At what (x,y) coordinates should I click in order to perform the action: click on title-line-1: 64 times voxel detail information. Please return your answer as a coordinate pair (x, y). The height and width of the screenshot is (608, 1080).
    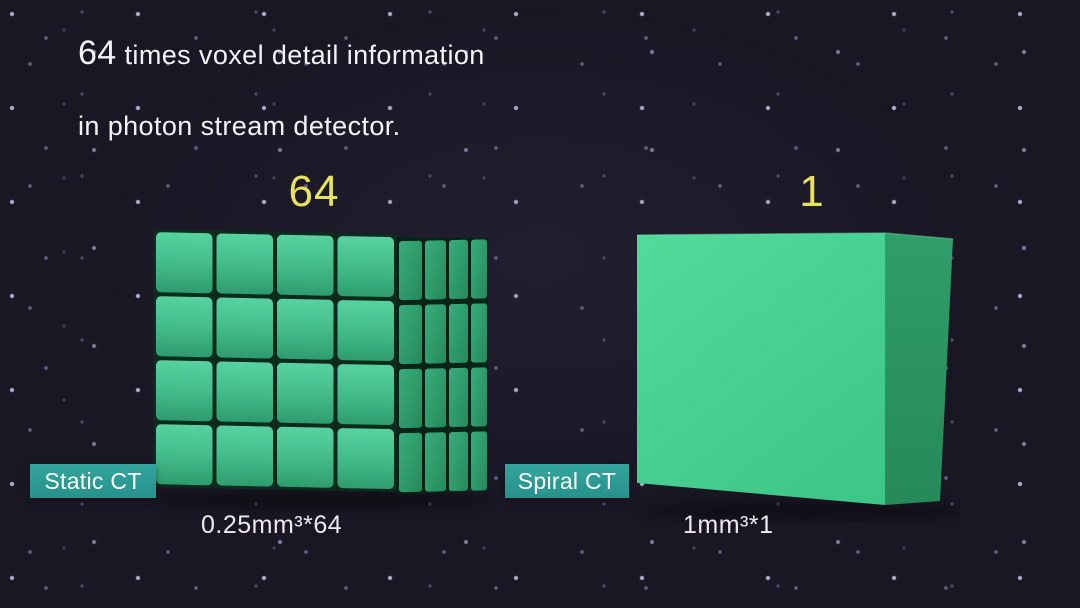
    Looking at the image, I should click on (281, 53).